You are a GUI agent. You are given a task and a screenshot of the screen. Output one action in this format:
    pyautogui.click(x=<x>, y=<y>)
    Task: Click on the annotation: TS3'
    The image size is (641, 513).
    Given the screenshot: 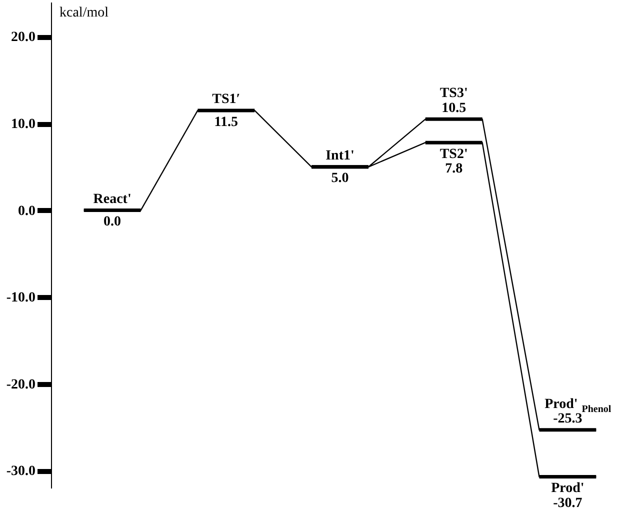 What is the action you would take?
    pyautogui.click(x=454, y=94)
    